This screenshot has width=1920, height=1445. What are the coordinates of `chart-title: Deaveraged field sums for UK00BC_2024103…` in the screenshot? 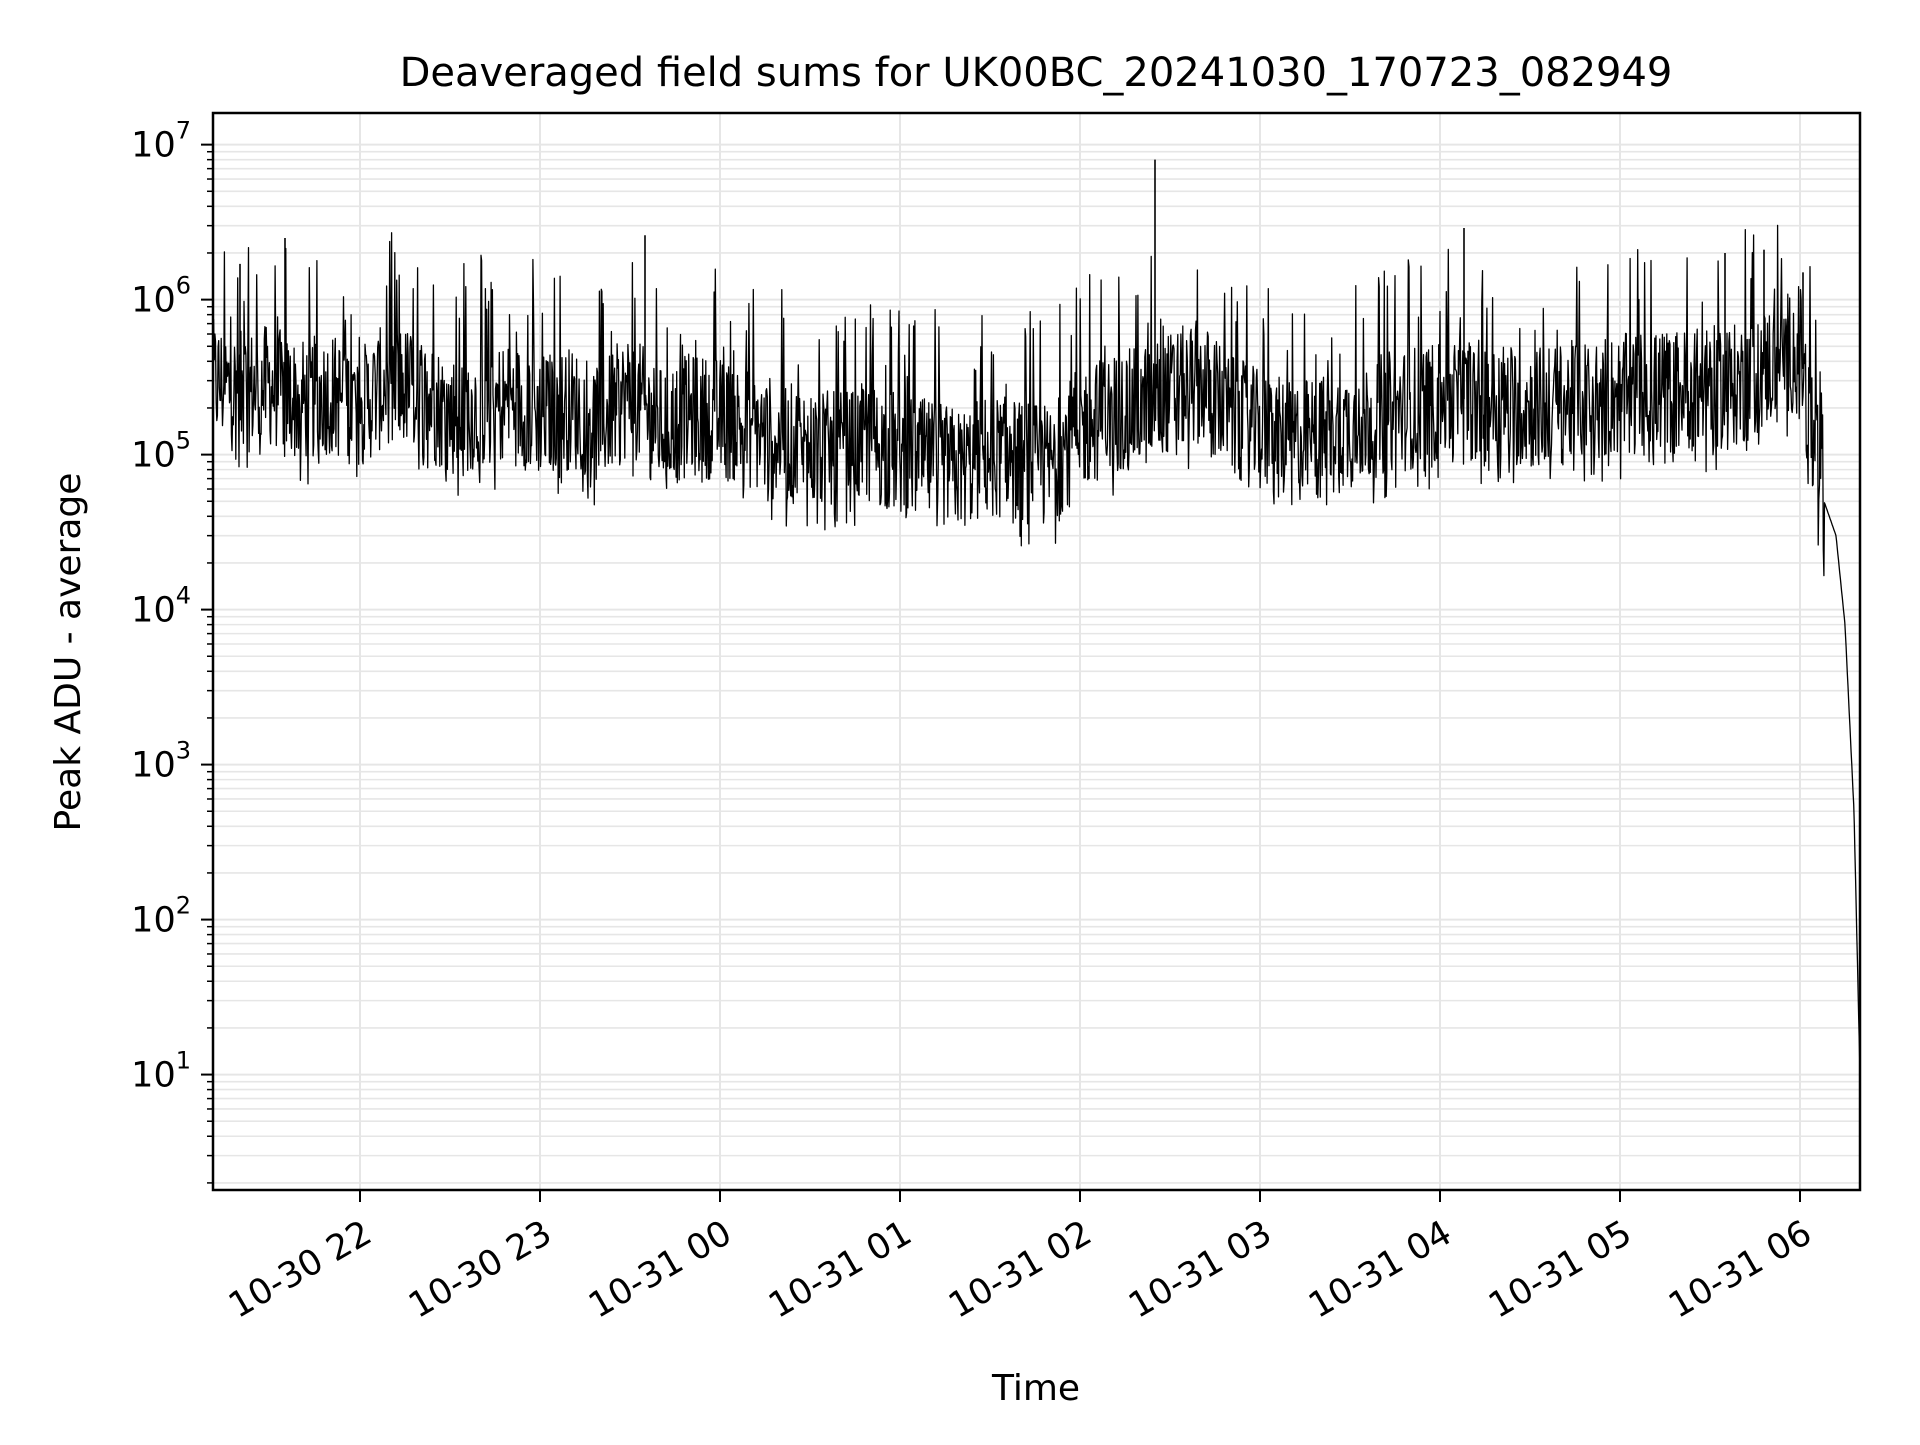 It's located at (1036, 73).